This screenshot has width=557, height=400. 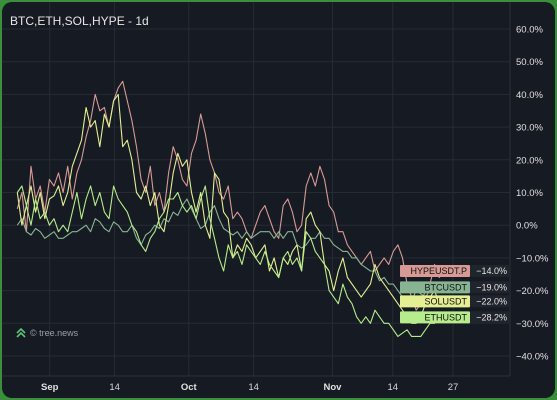 What do you see at coordinates (532, 258) in the screenshot?
I see `y-tick-label: −10.0%` at bounding box center [532, 258].